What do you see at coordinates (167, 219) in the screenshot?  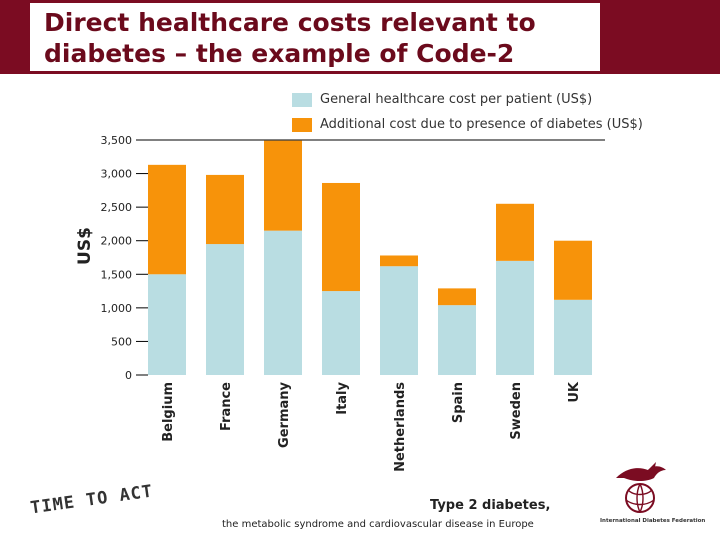 I see `bar-additional-belgium` at bounding box center [167, 219].